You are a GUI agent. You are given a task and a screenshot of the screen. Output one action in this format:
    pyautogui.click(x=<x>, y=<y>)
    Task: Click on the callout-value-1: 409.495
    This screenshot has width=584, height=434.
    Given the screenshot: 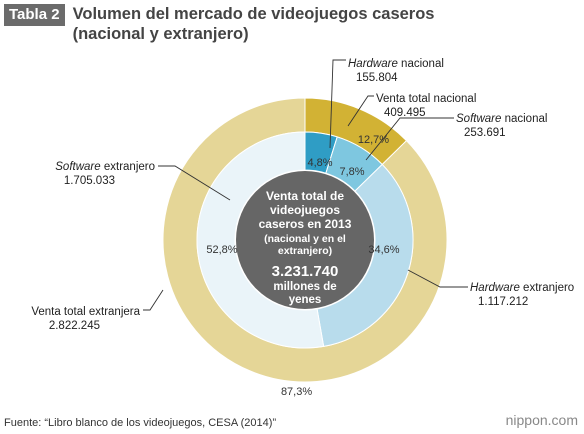 What is the action you would take?
    pyautogui.click(x=405, y=113)
    